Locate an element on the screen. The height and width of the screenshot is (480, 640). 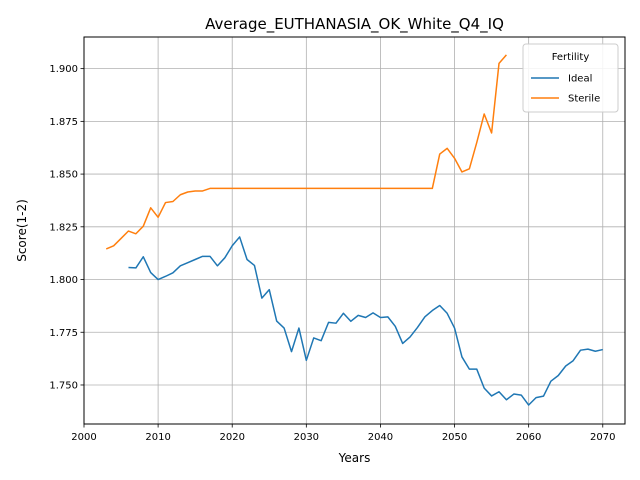
x-tick-label: 2020 is located at coordinates (231, 437).